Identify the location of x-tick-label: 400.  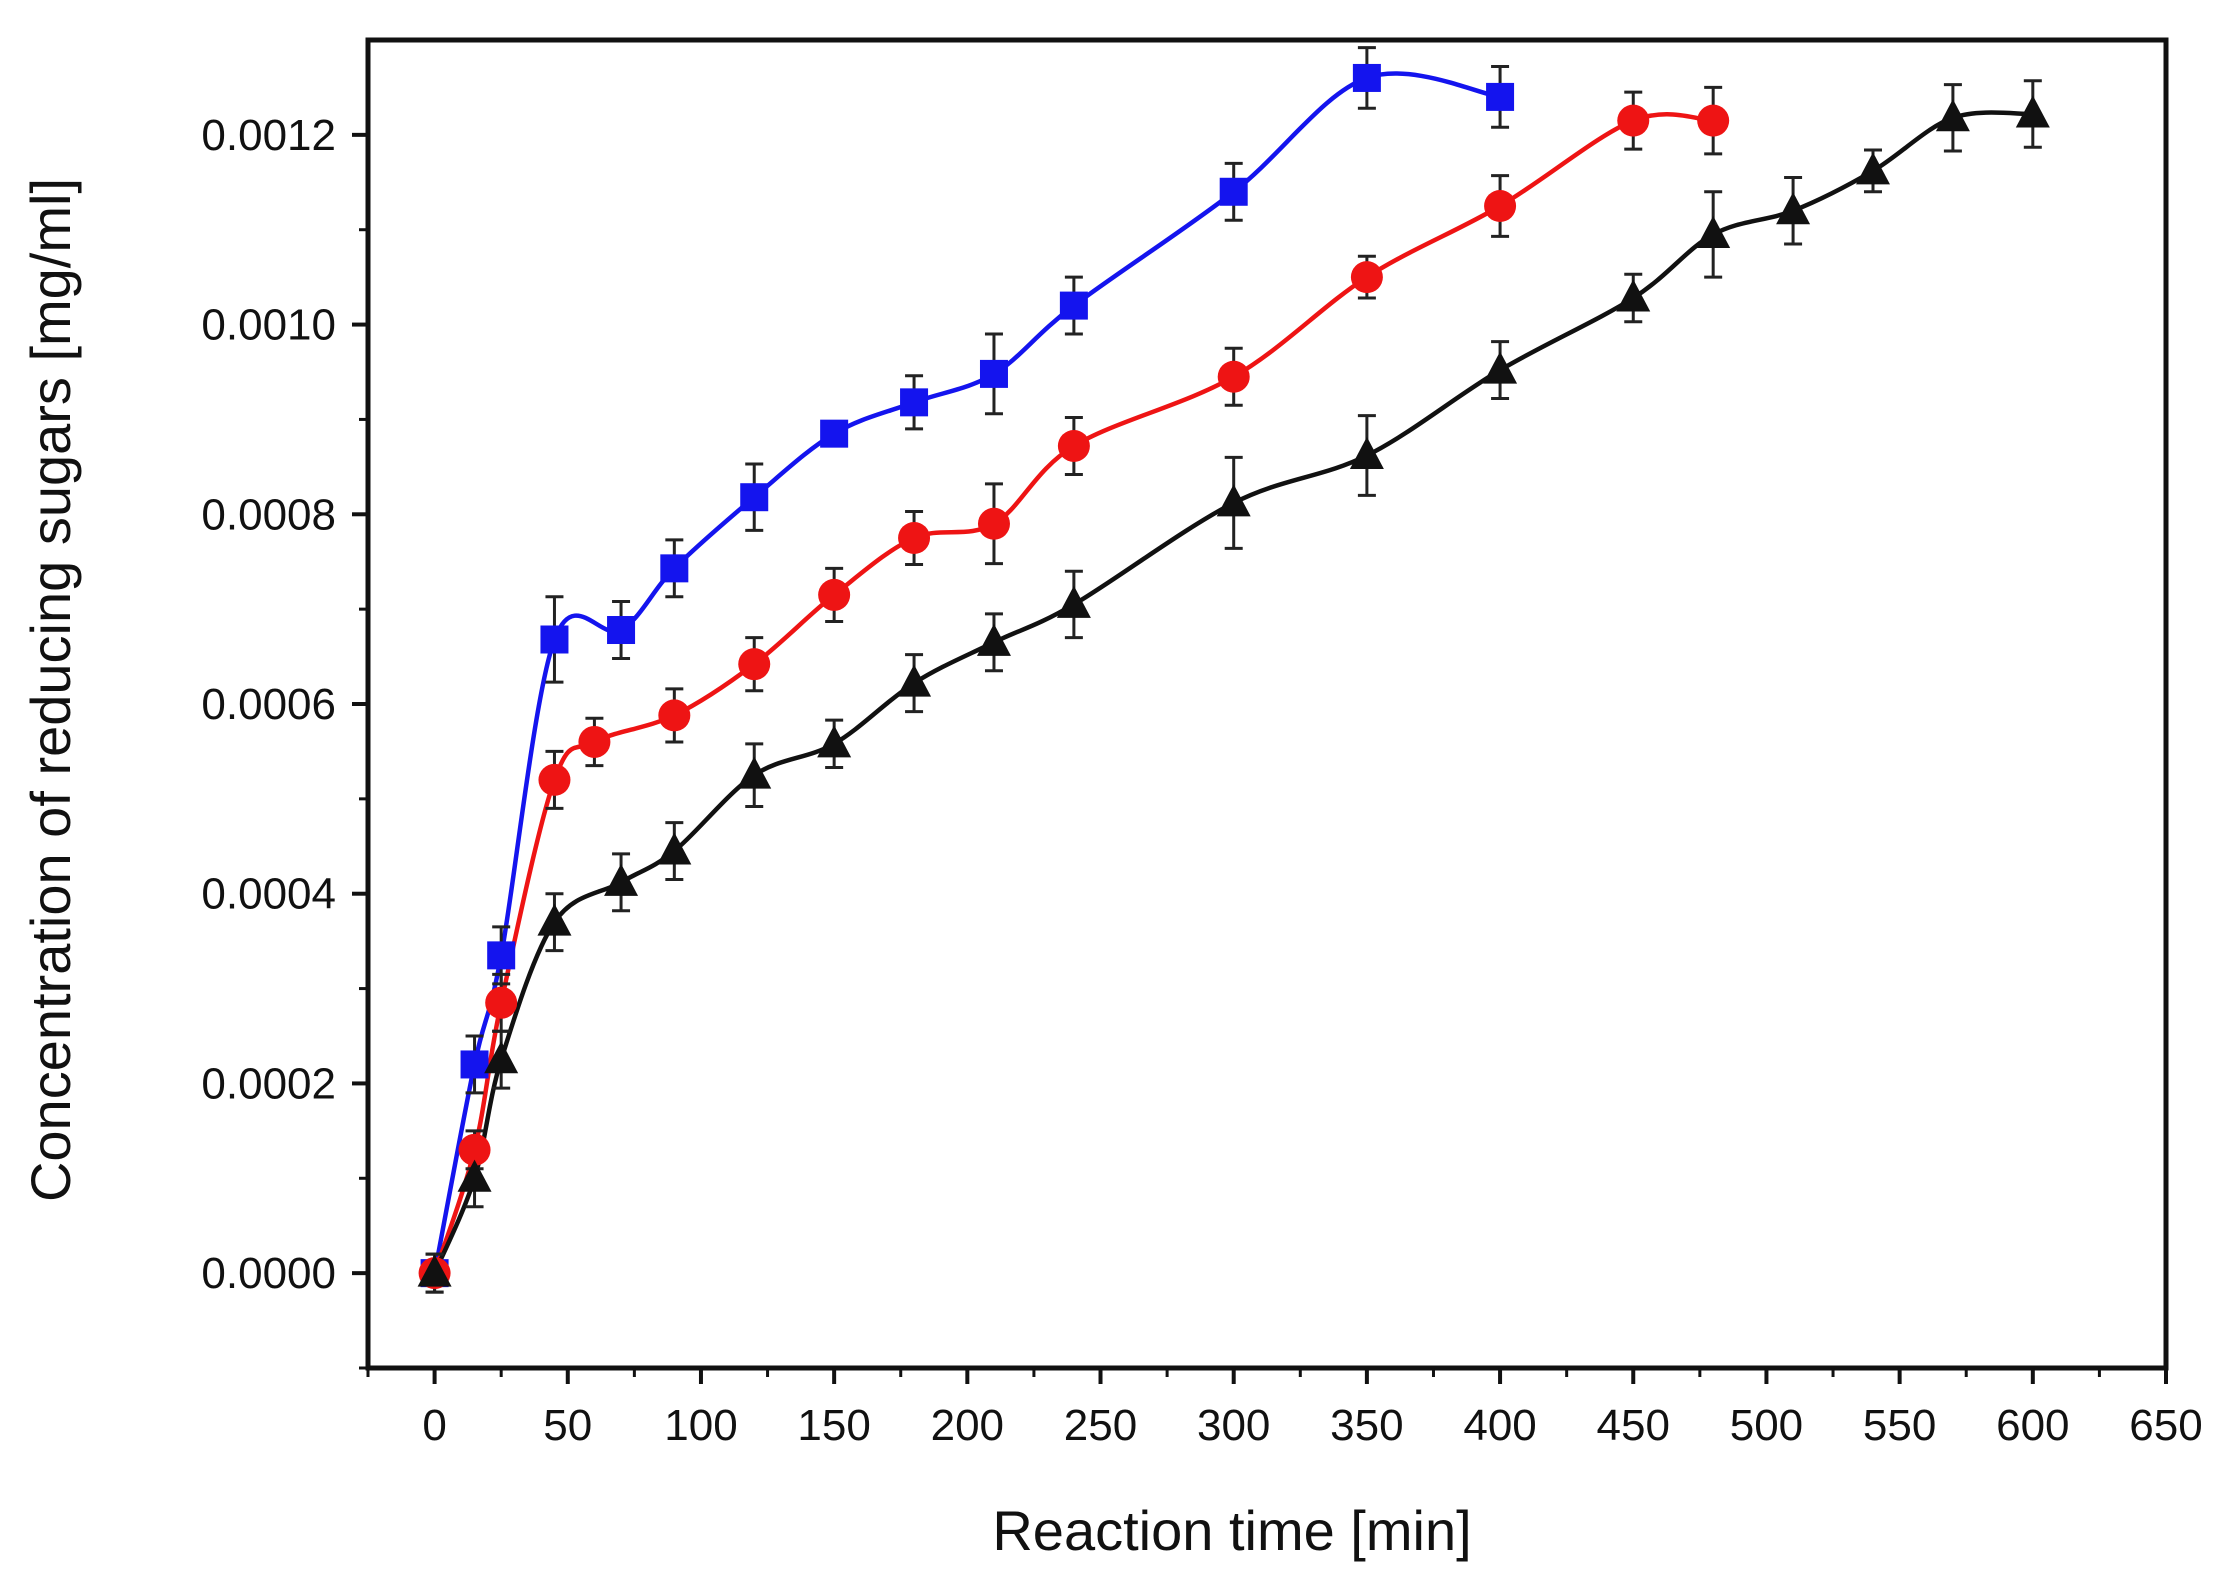
(1499, 1425).